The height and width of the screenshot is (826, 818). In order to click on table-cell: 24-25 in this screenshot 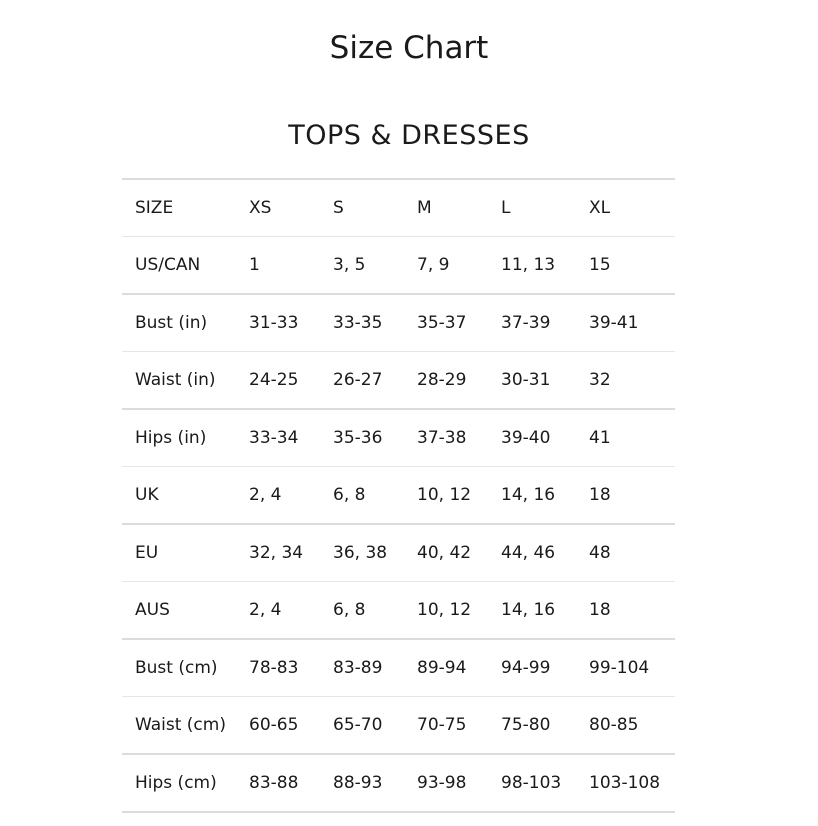, I will do `click(274, 380)`.